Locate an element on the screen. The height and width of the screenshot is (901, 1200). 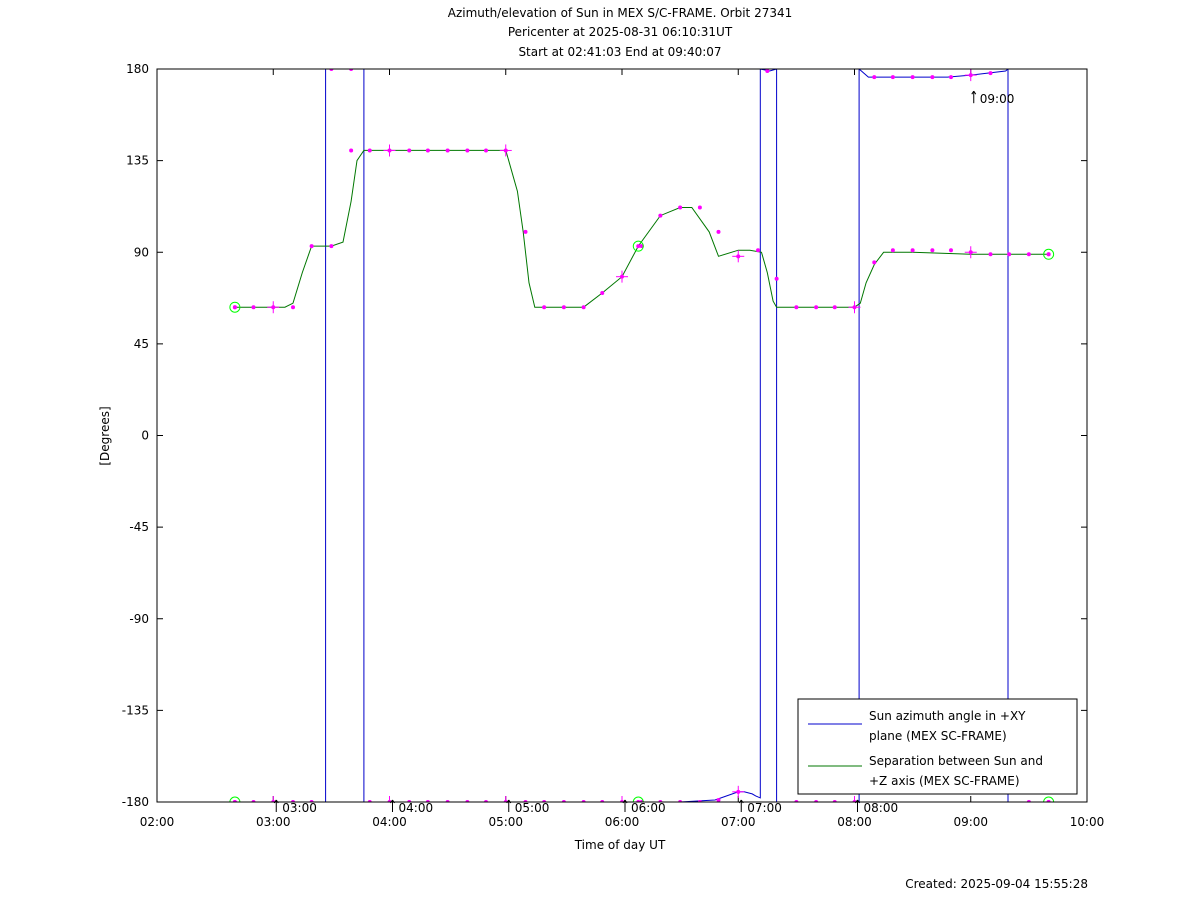
x-tick-label: 02:00 is located at coordinates (157, 822).